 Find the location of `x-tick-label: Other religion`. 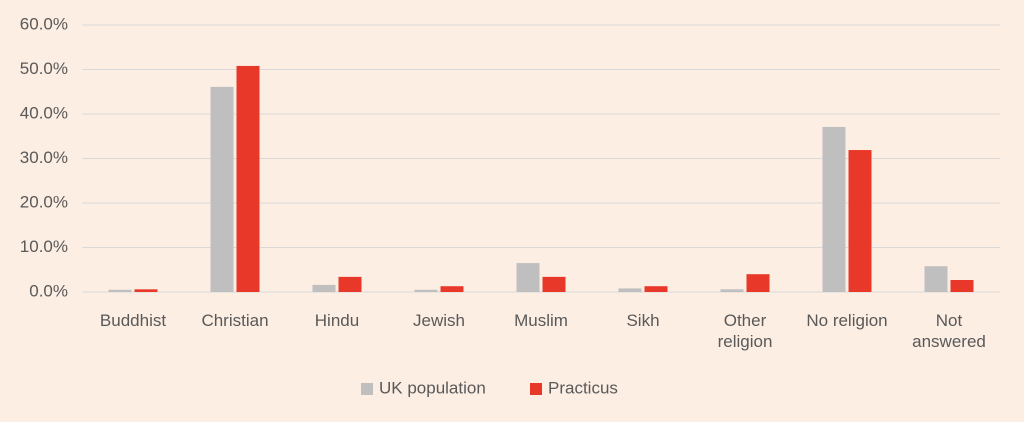

x-tick-label: Other religion is located at coordinates (745, 331).